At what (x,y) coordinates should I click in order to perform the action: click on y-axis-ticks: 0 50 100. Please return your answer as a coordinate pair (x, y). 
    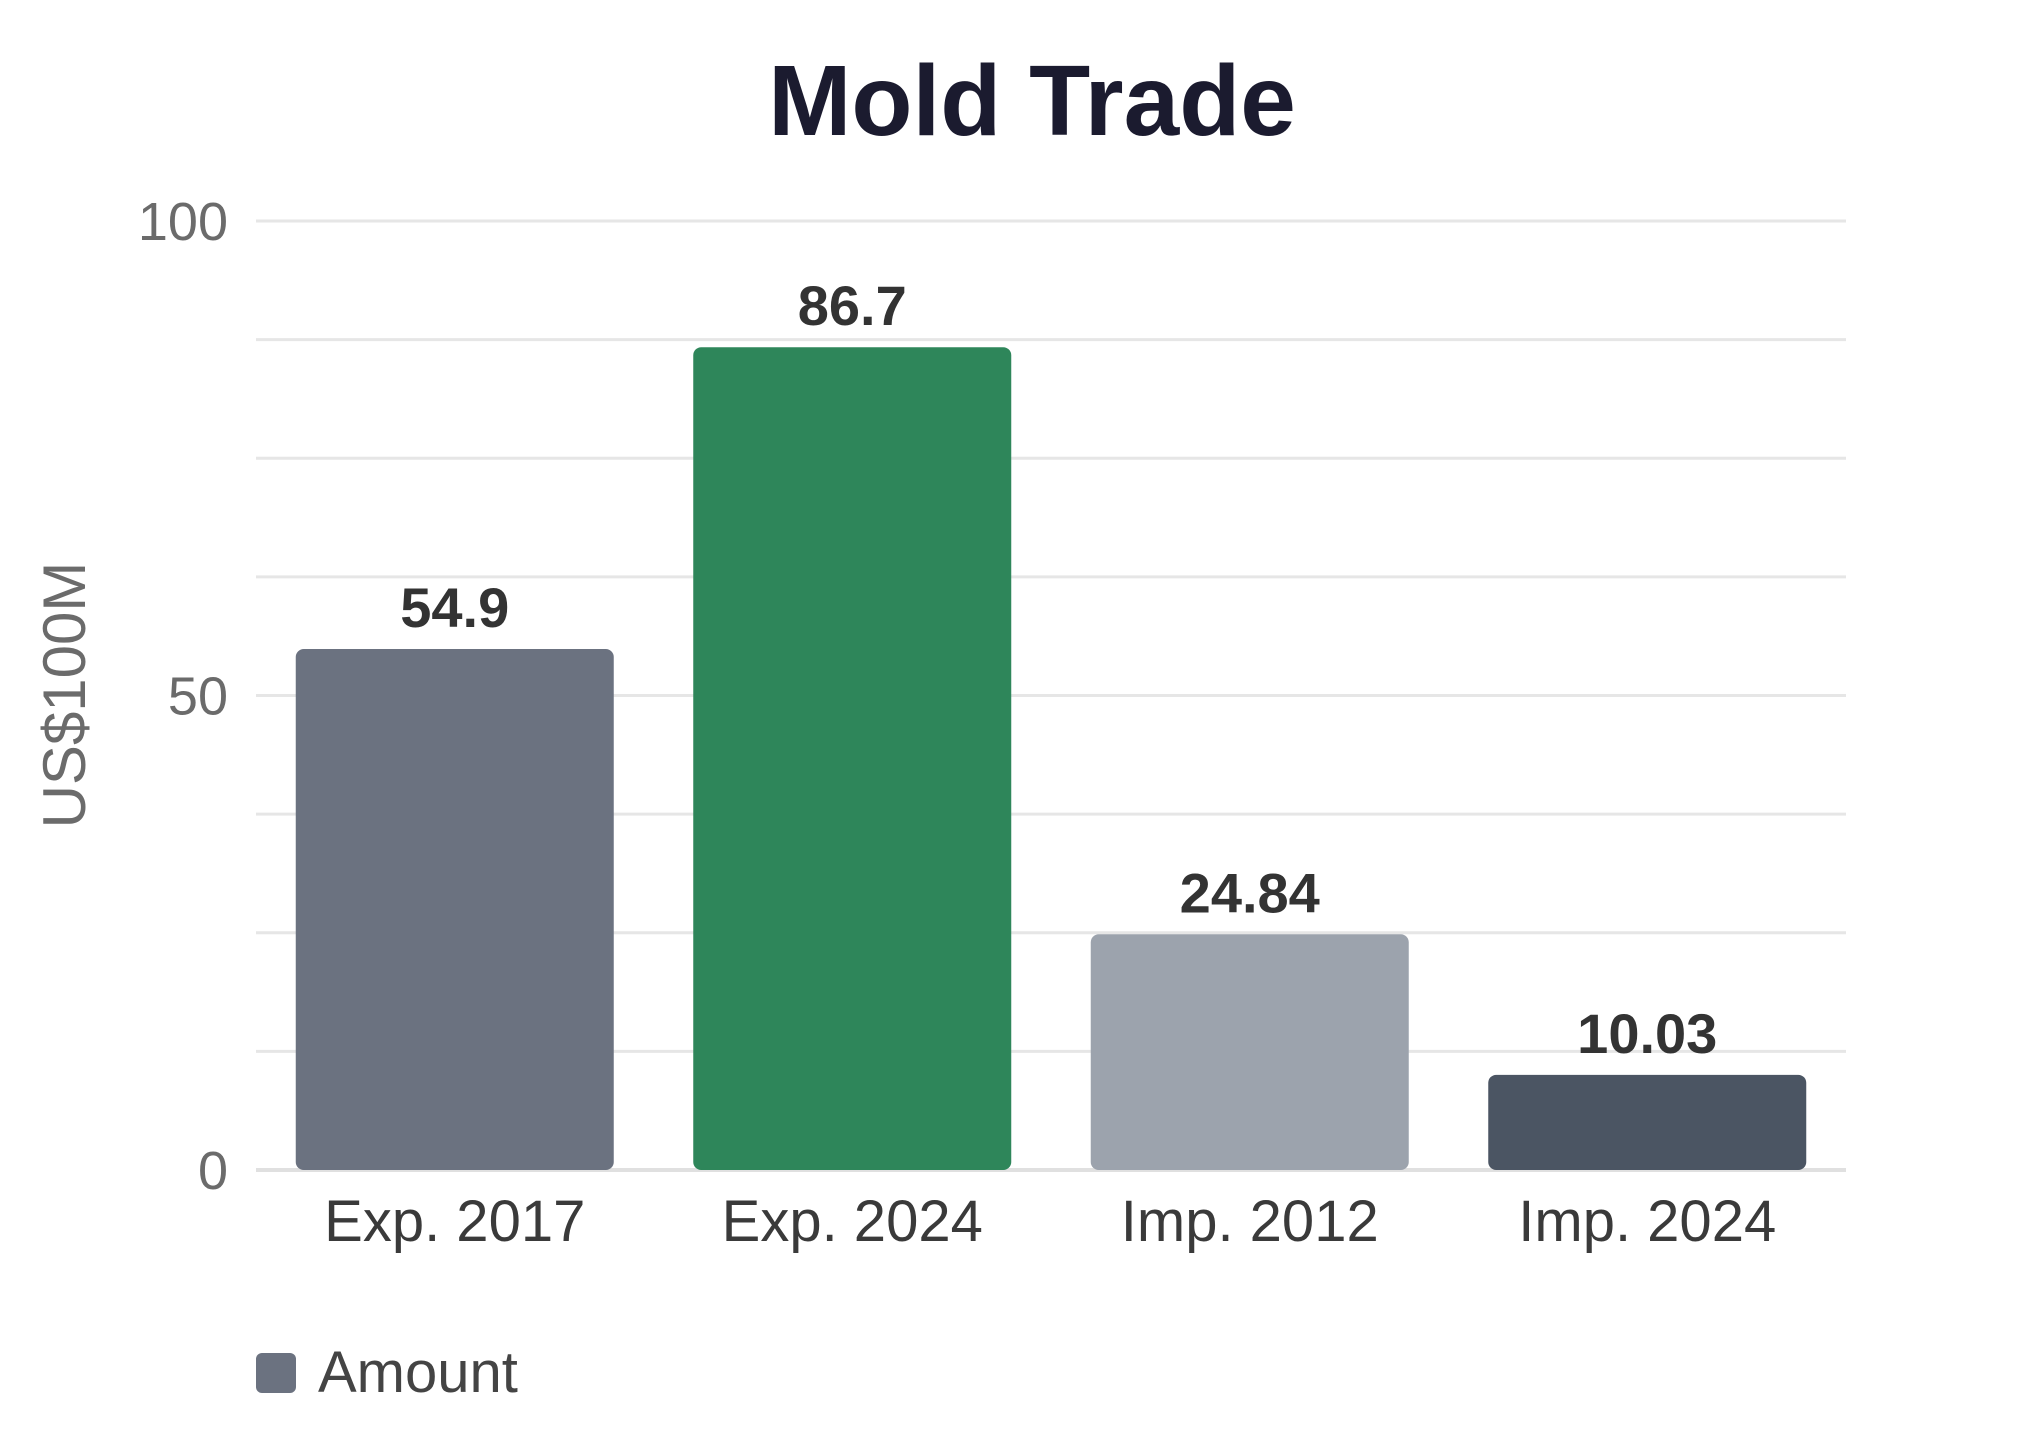
    Looking at the image, I should click on (183, 696).